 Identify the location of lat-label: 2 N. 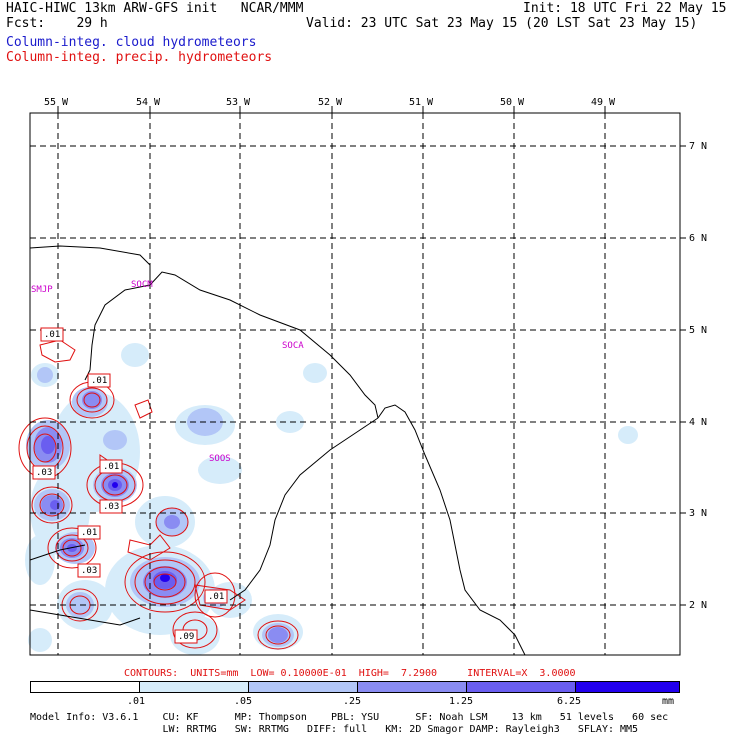
(698, 605).